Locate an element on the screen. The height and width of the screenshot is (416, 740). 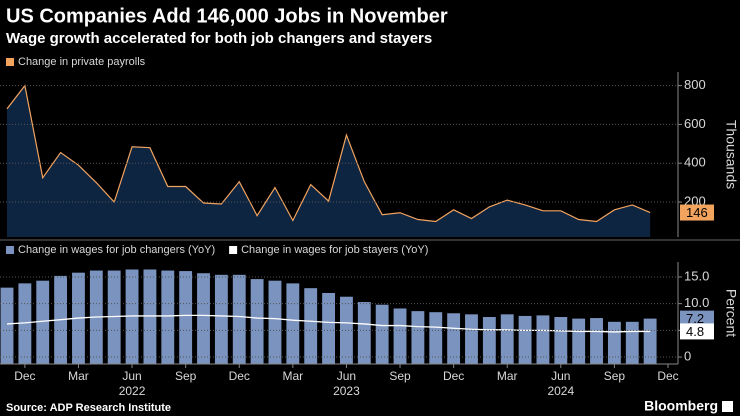
legend-label: Change in wages for job changers (YoY) is located at coordinates (116, 250).